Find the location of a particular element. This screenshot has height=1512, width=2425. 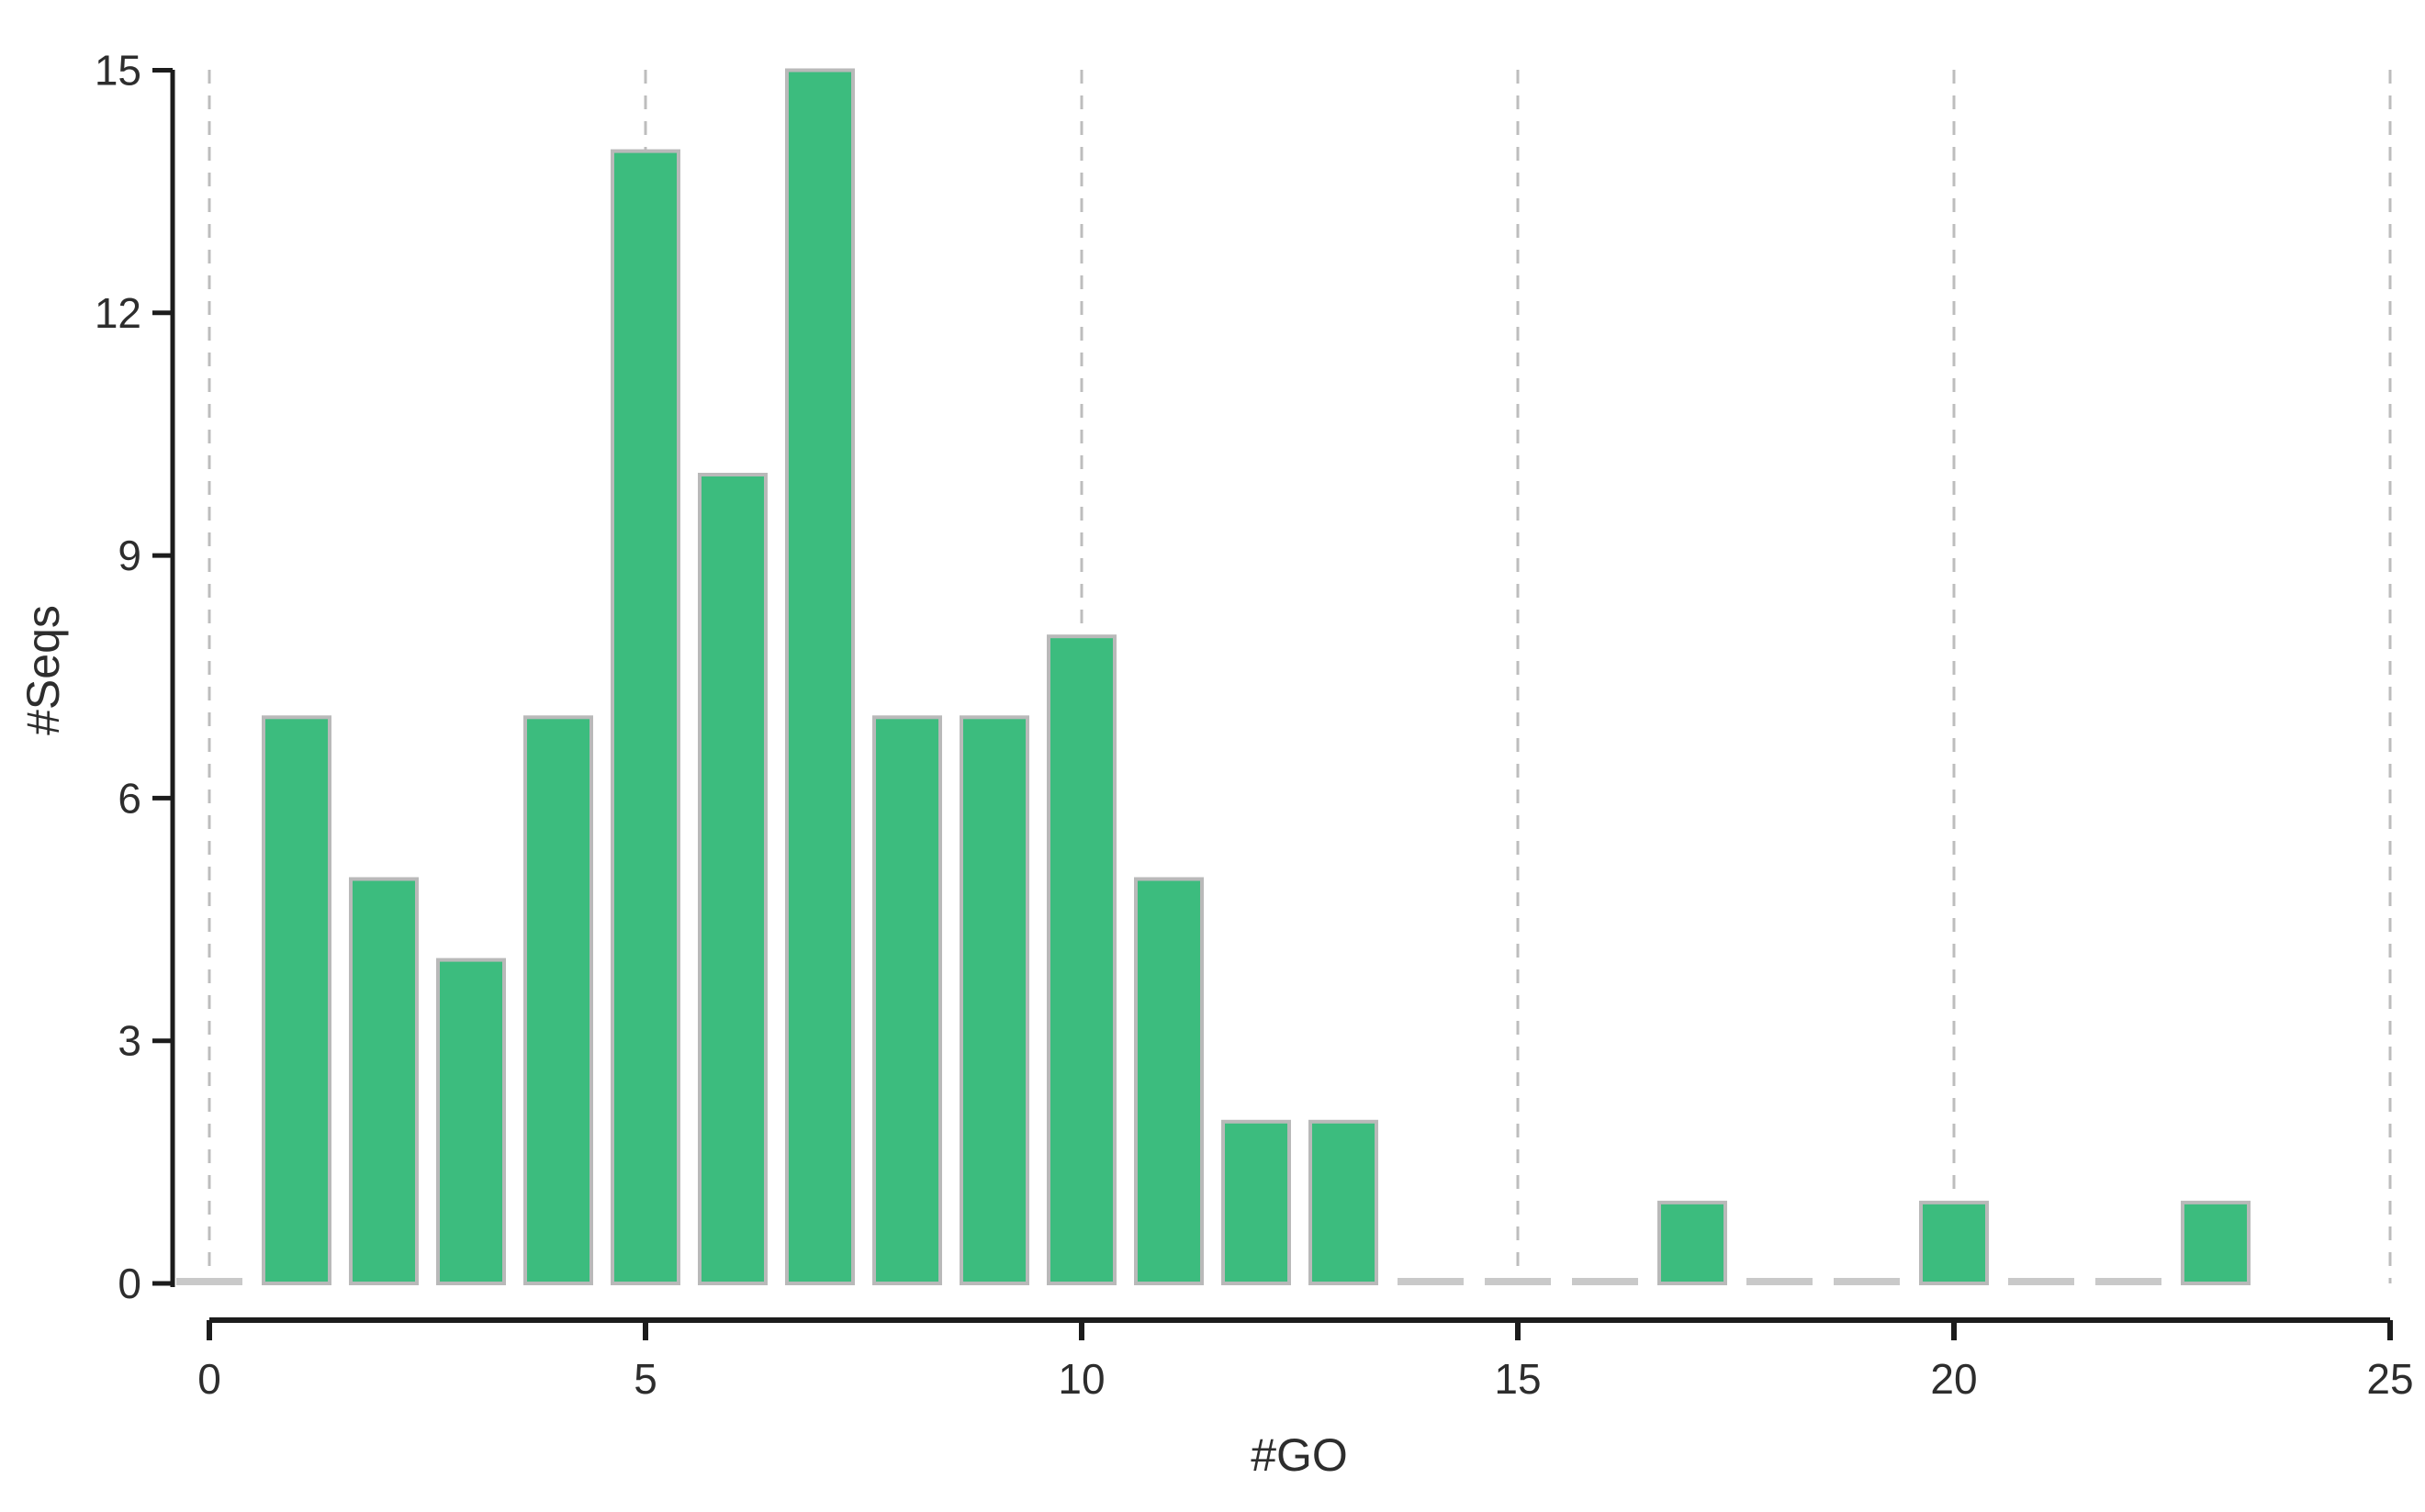

x-tick-label-10: 10 is located at coordinates (1082, 1379).